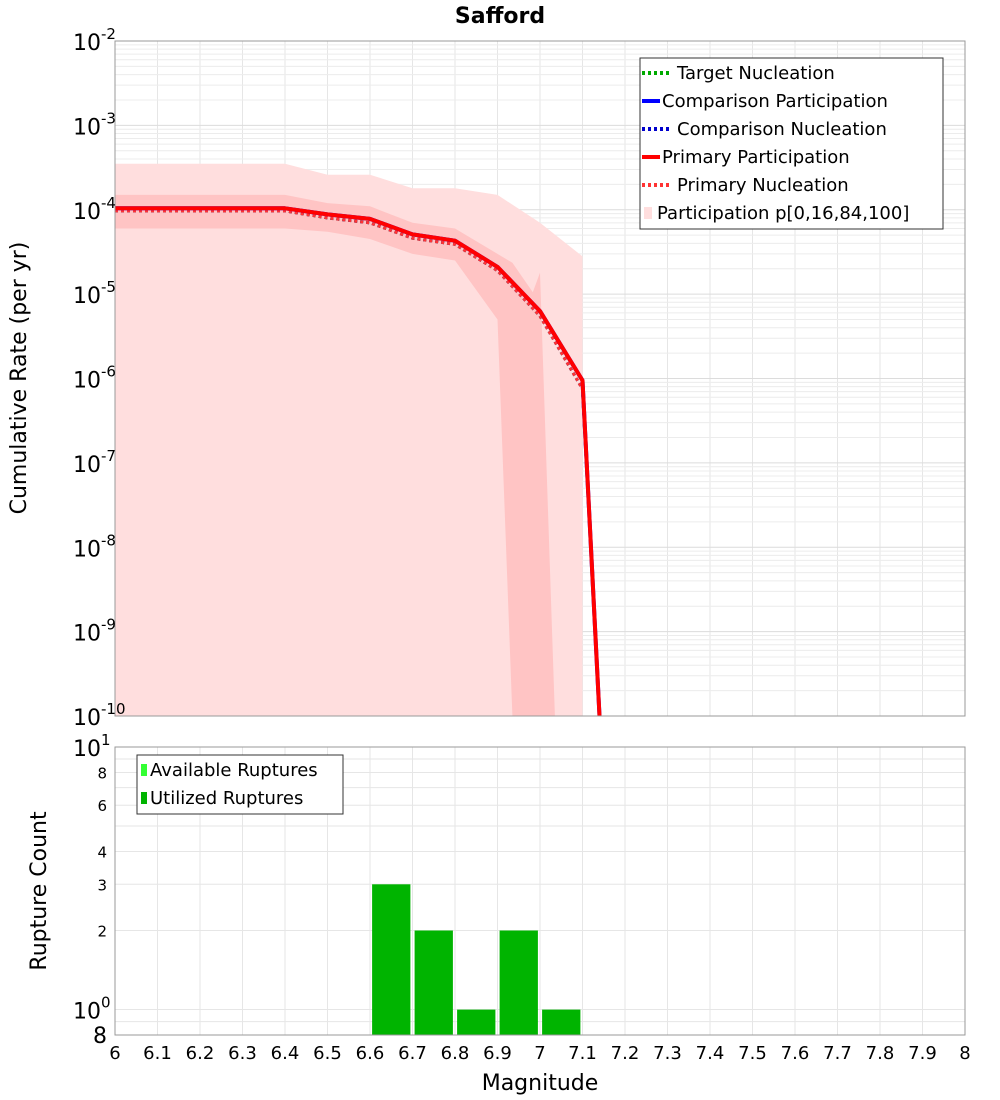 The width and height of the screenshot is (1000, 1100). I want to click on count-y-tick-power-label: 10⁰, so click(92, 1009).